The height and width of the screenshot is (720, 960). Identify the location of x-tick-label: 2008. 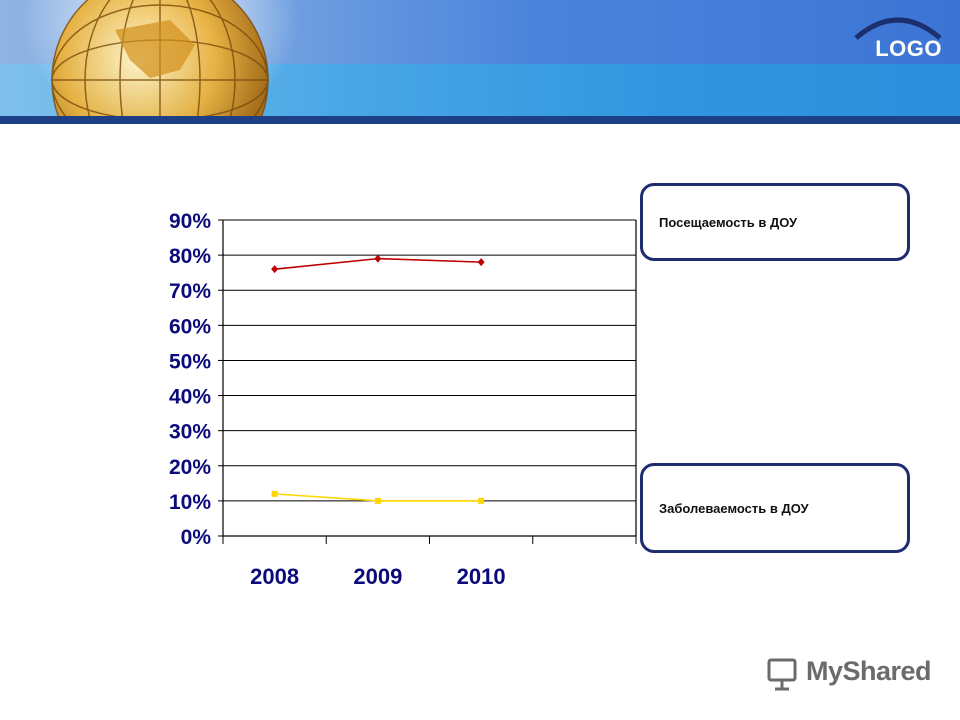
(274, 576).